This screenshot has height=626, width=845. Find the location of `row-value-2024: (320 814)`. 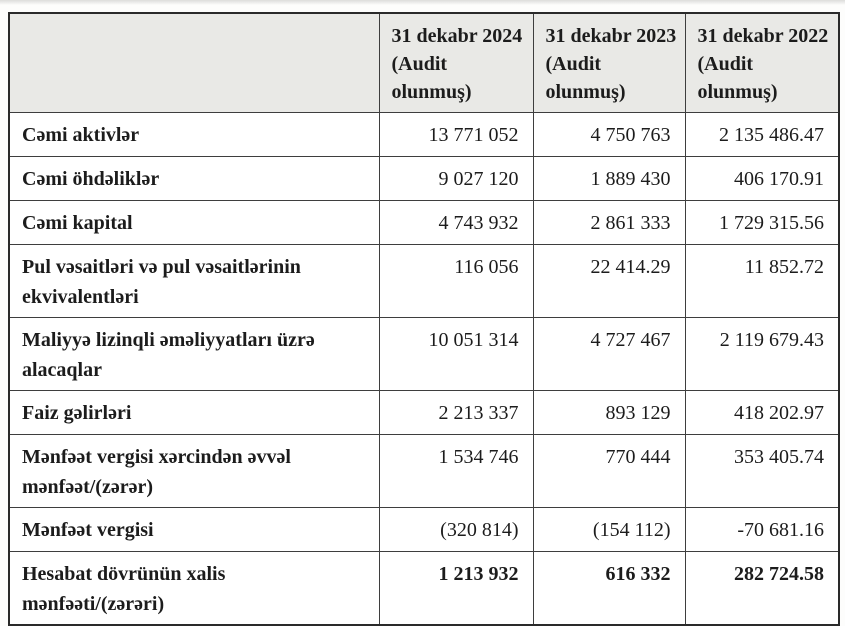

row-value-2024: (320 814) is located at coordinates (456, 529).